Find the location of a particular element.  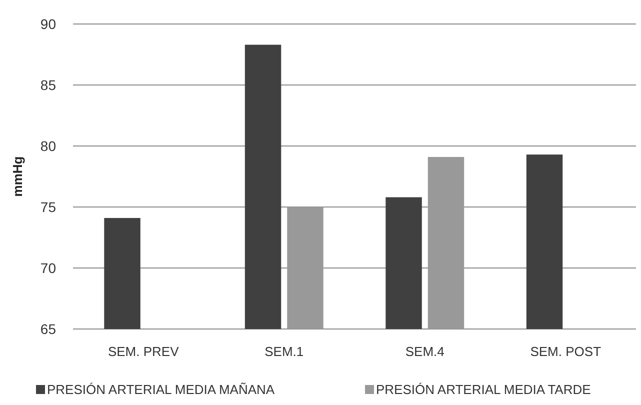

legend-label: PRESIÓN ARTERIAL MEDIA TARDE is located at coordinates (484, 389).